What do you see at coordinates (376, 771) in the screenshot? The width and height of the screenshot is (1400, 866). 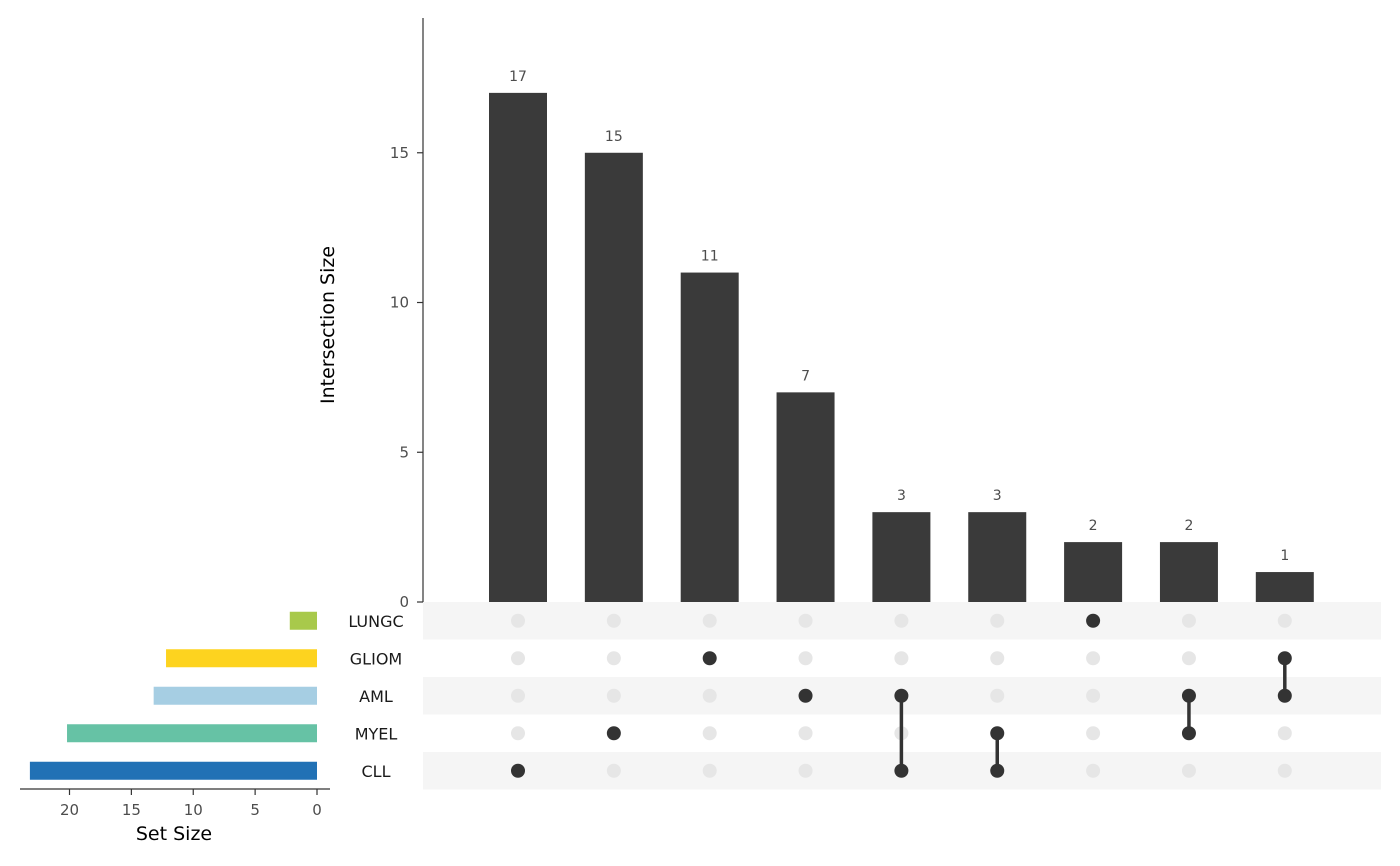 I see `set-label: CLL` at bounding box center [376, 771].